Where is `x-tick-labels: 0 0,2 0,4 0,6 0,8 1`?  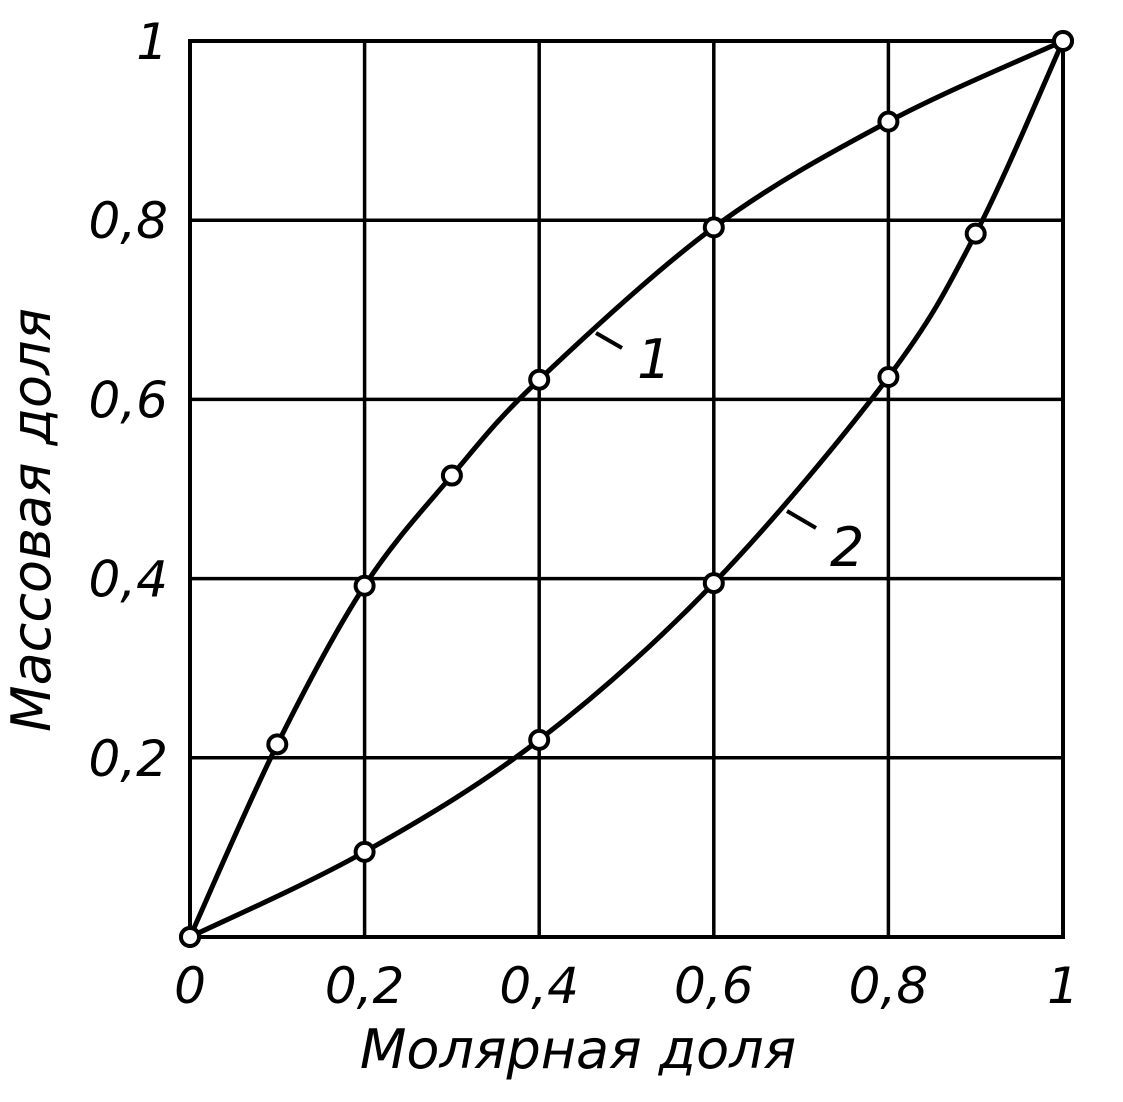 x-tick-labels: 0 0,2 0,4 0,6 0,8 1 is located at coordinates (626, 986).